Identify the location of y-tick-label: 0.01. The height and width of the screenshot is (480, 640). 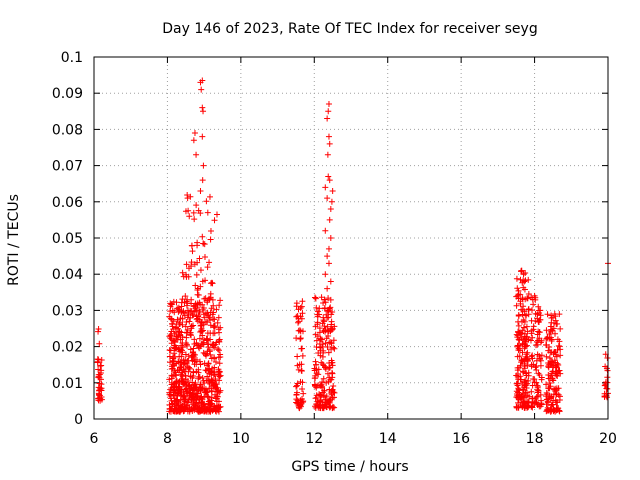
(67, 384).